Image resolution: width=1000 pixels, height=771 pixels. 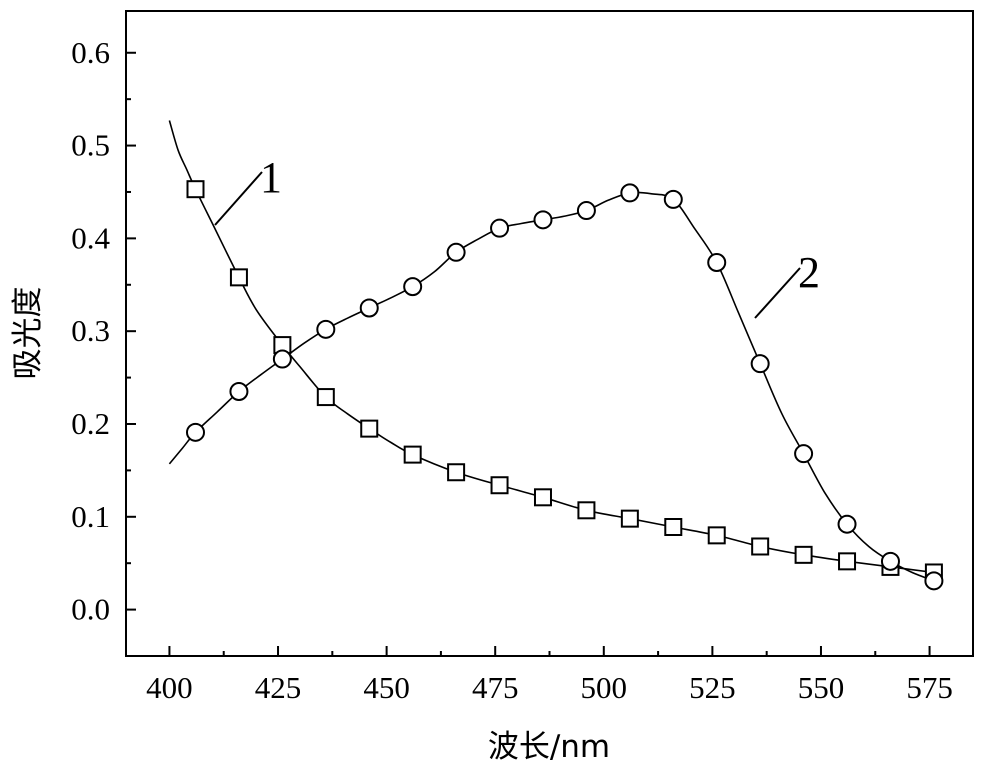 I want to click on curve-2-leader-line, so click(x=777, y=293).